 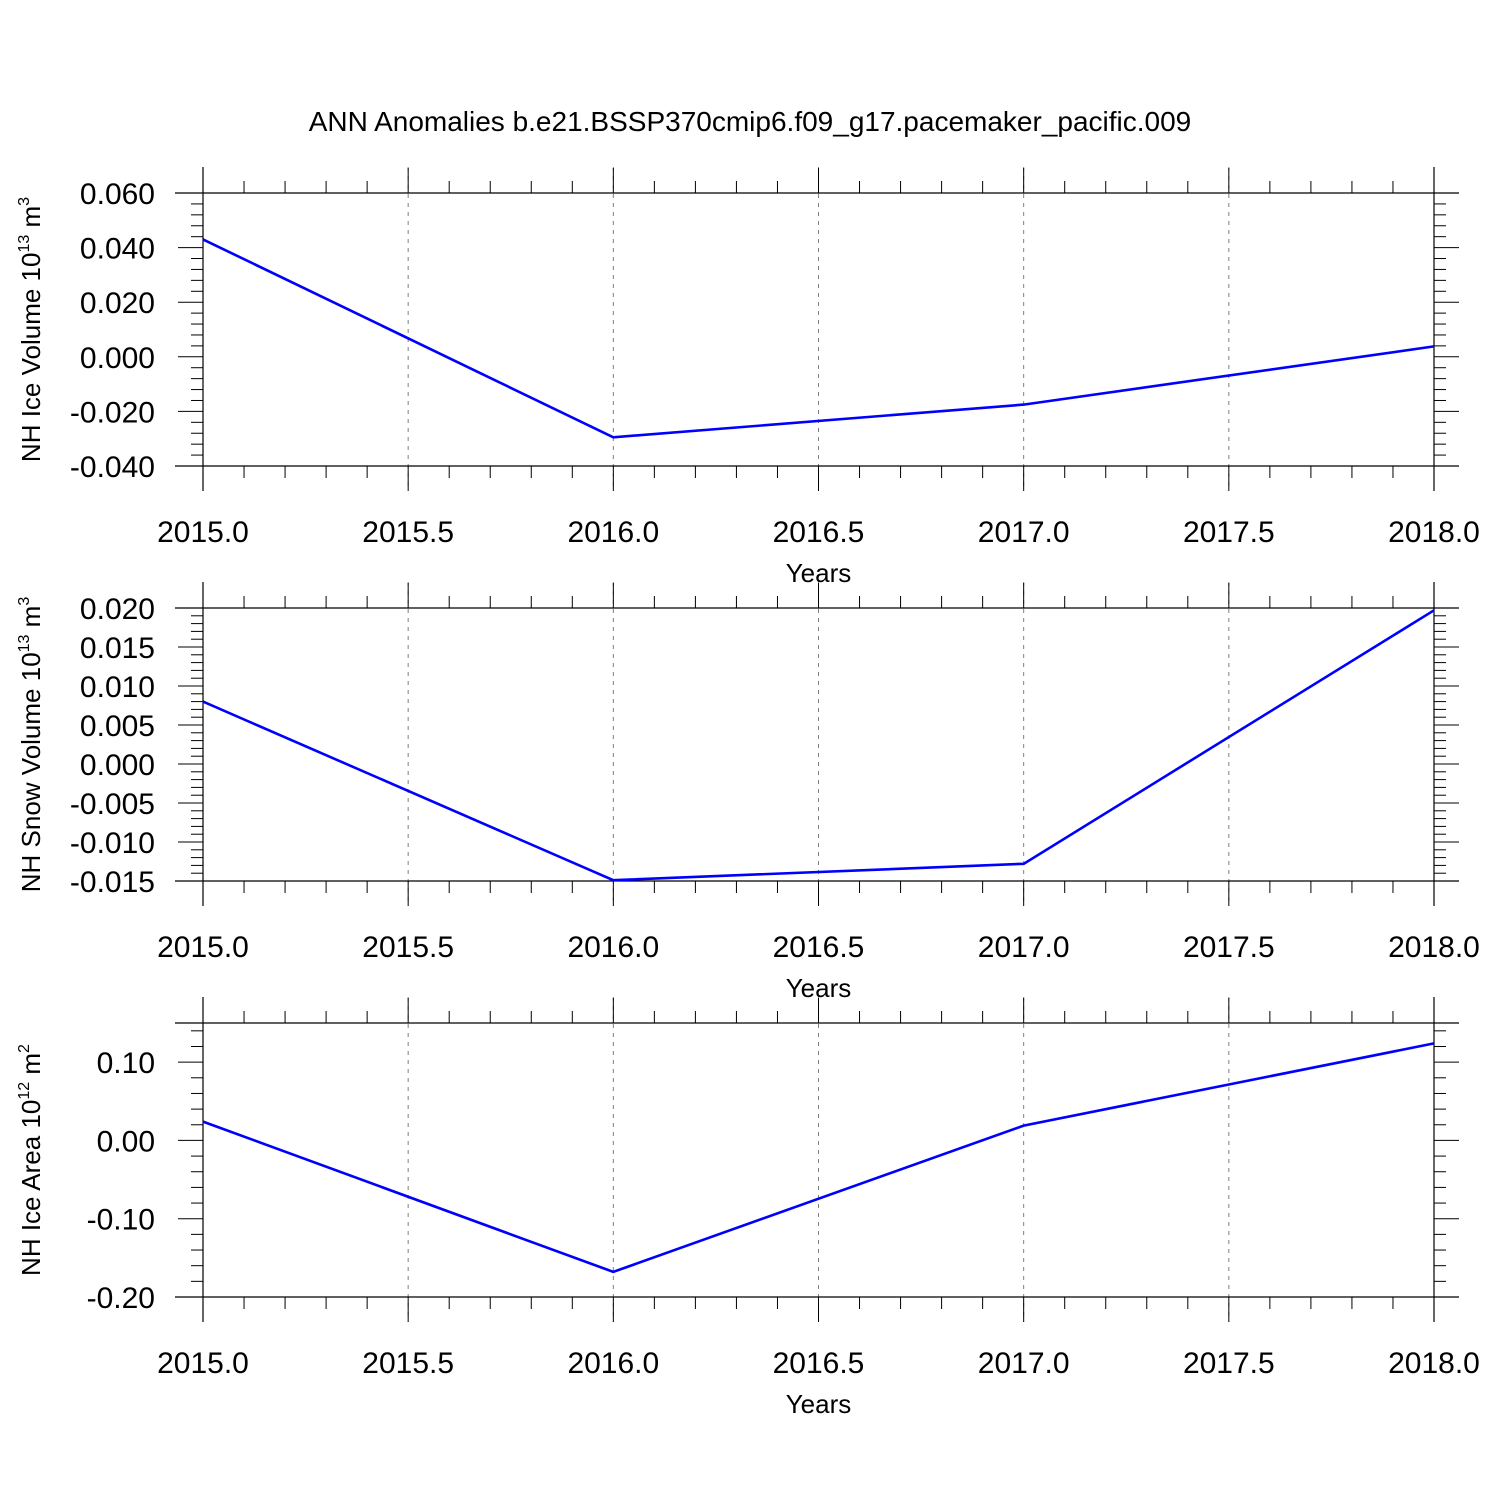 What do you see at coordinates (31, 772) in the screenshot?
I see `y-axis-title-text: NH Snow Volume 10` at bounding box center [31, 772].